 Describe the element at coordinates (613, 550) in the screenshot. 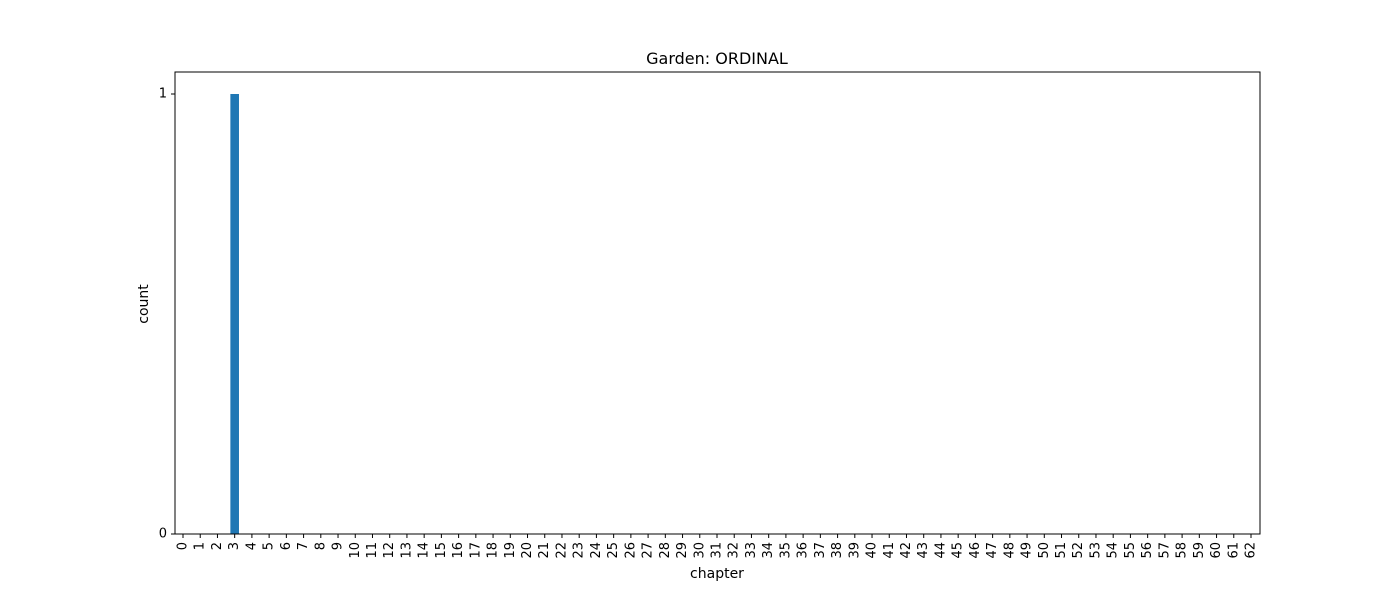

I see `x-tick-label: 25` at that location.